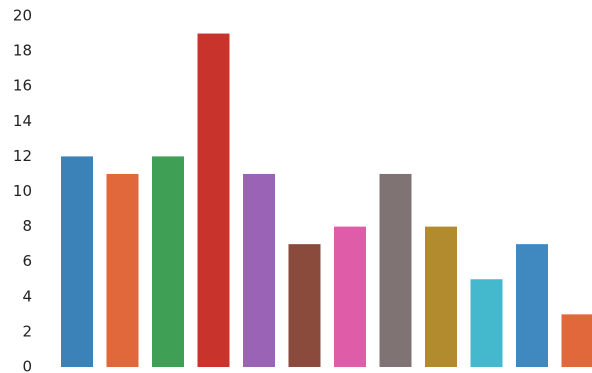 This screenshot has width=592, height=373. What do you see at coordinates (22, 16) in the screenshot?
I see `y-tick-label: 20` at bounding box center [22, 16].